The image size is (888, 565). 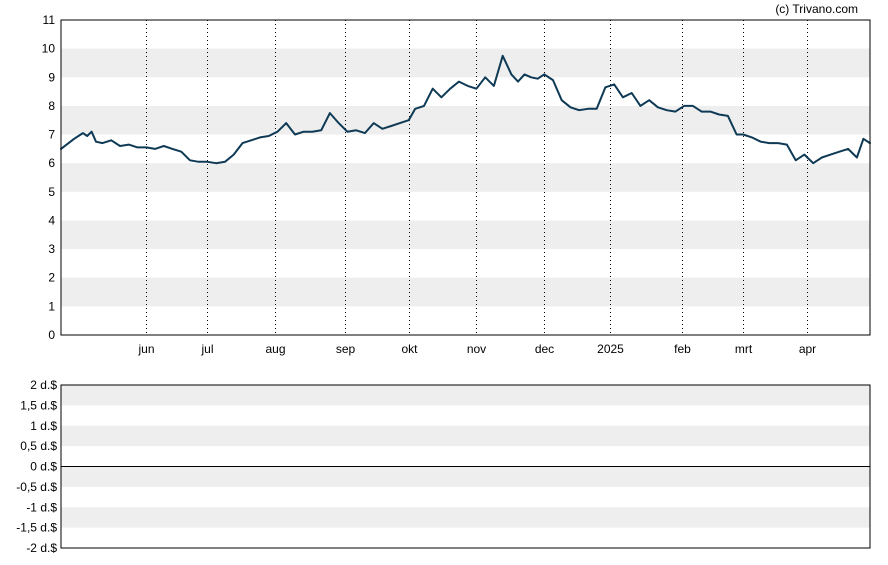 What do you see at coordinates (38, 405) in the screenshot?
I see `bottom-y-tick-label: 1,5 d.$` at bounding box center [38, 405].